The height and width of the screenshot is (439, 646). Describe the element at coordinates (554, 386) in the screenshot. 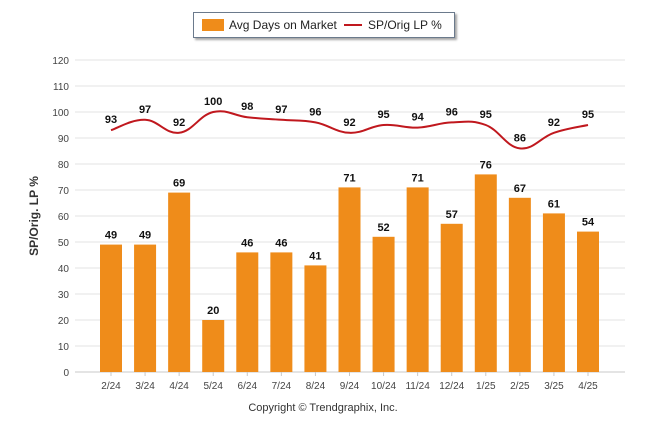

I see `x-tick-label: 3/25` at that location.